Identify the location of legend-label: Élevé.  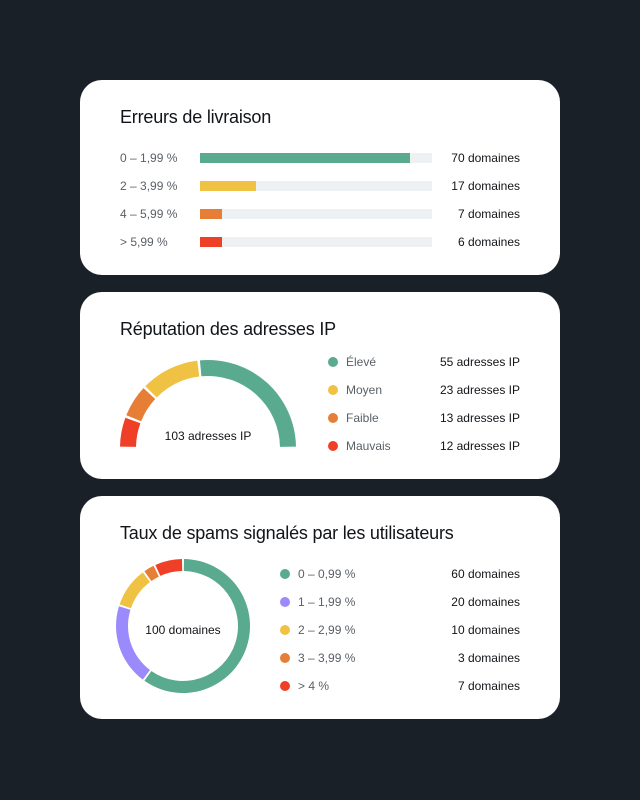
(361, 362).